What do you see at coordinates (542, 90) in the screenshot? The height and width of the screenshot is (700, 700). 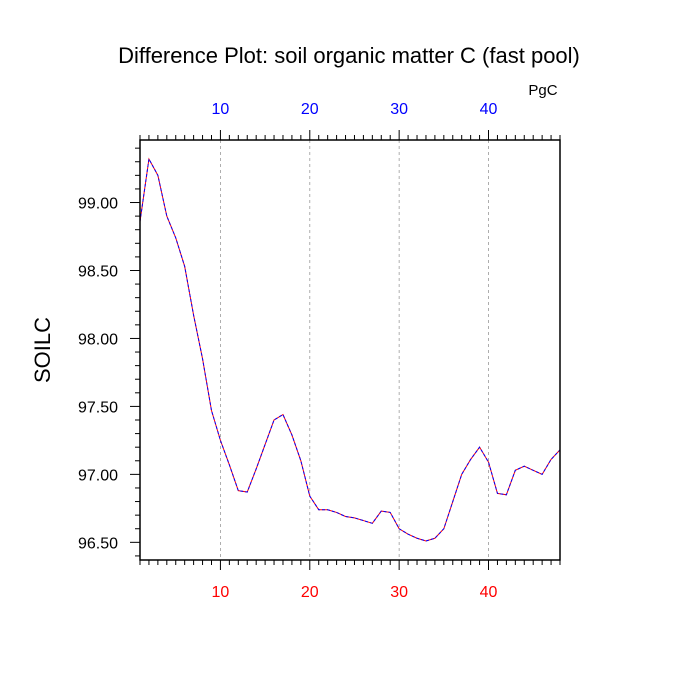 I see `unit-label: PgC` at bounding box center [542, 90].